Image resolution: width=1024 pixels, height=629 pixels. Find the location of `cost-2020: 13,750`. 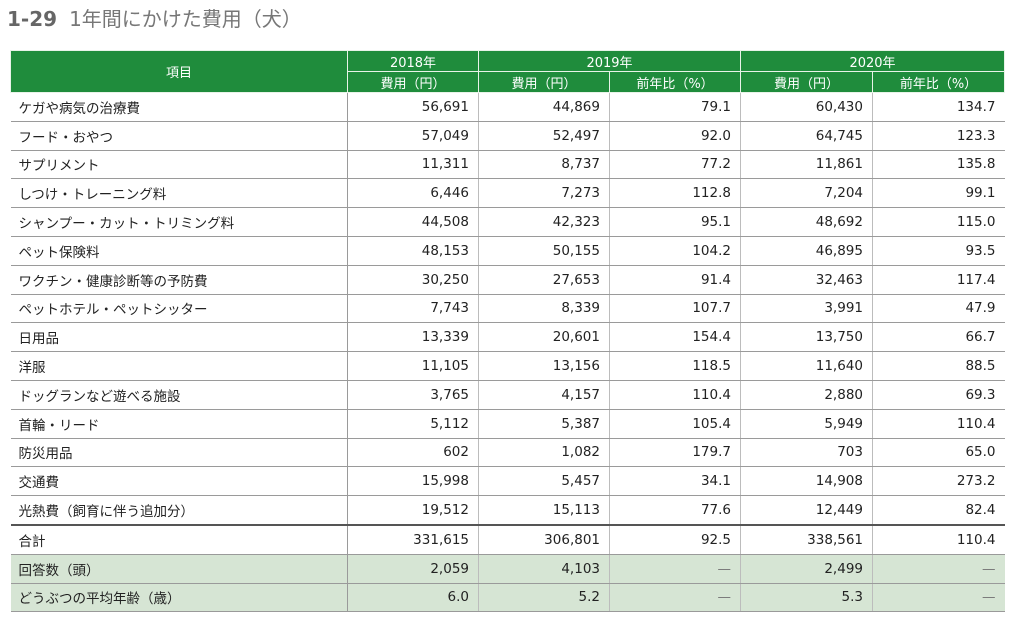

cost-2020: 13,750 is located at coordinates (806, 337).